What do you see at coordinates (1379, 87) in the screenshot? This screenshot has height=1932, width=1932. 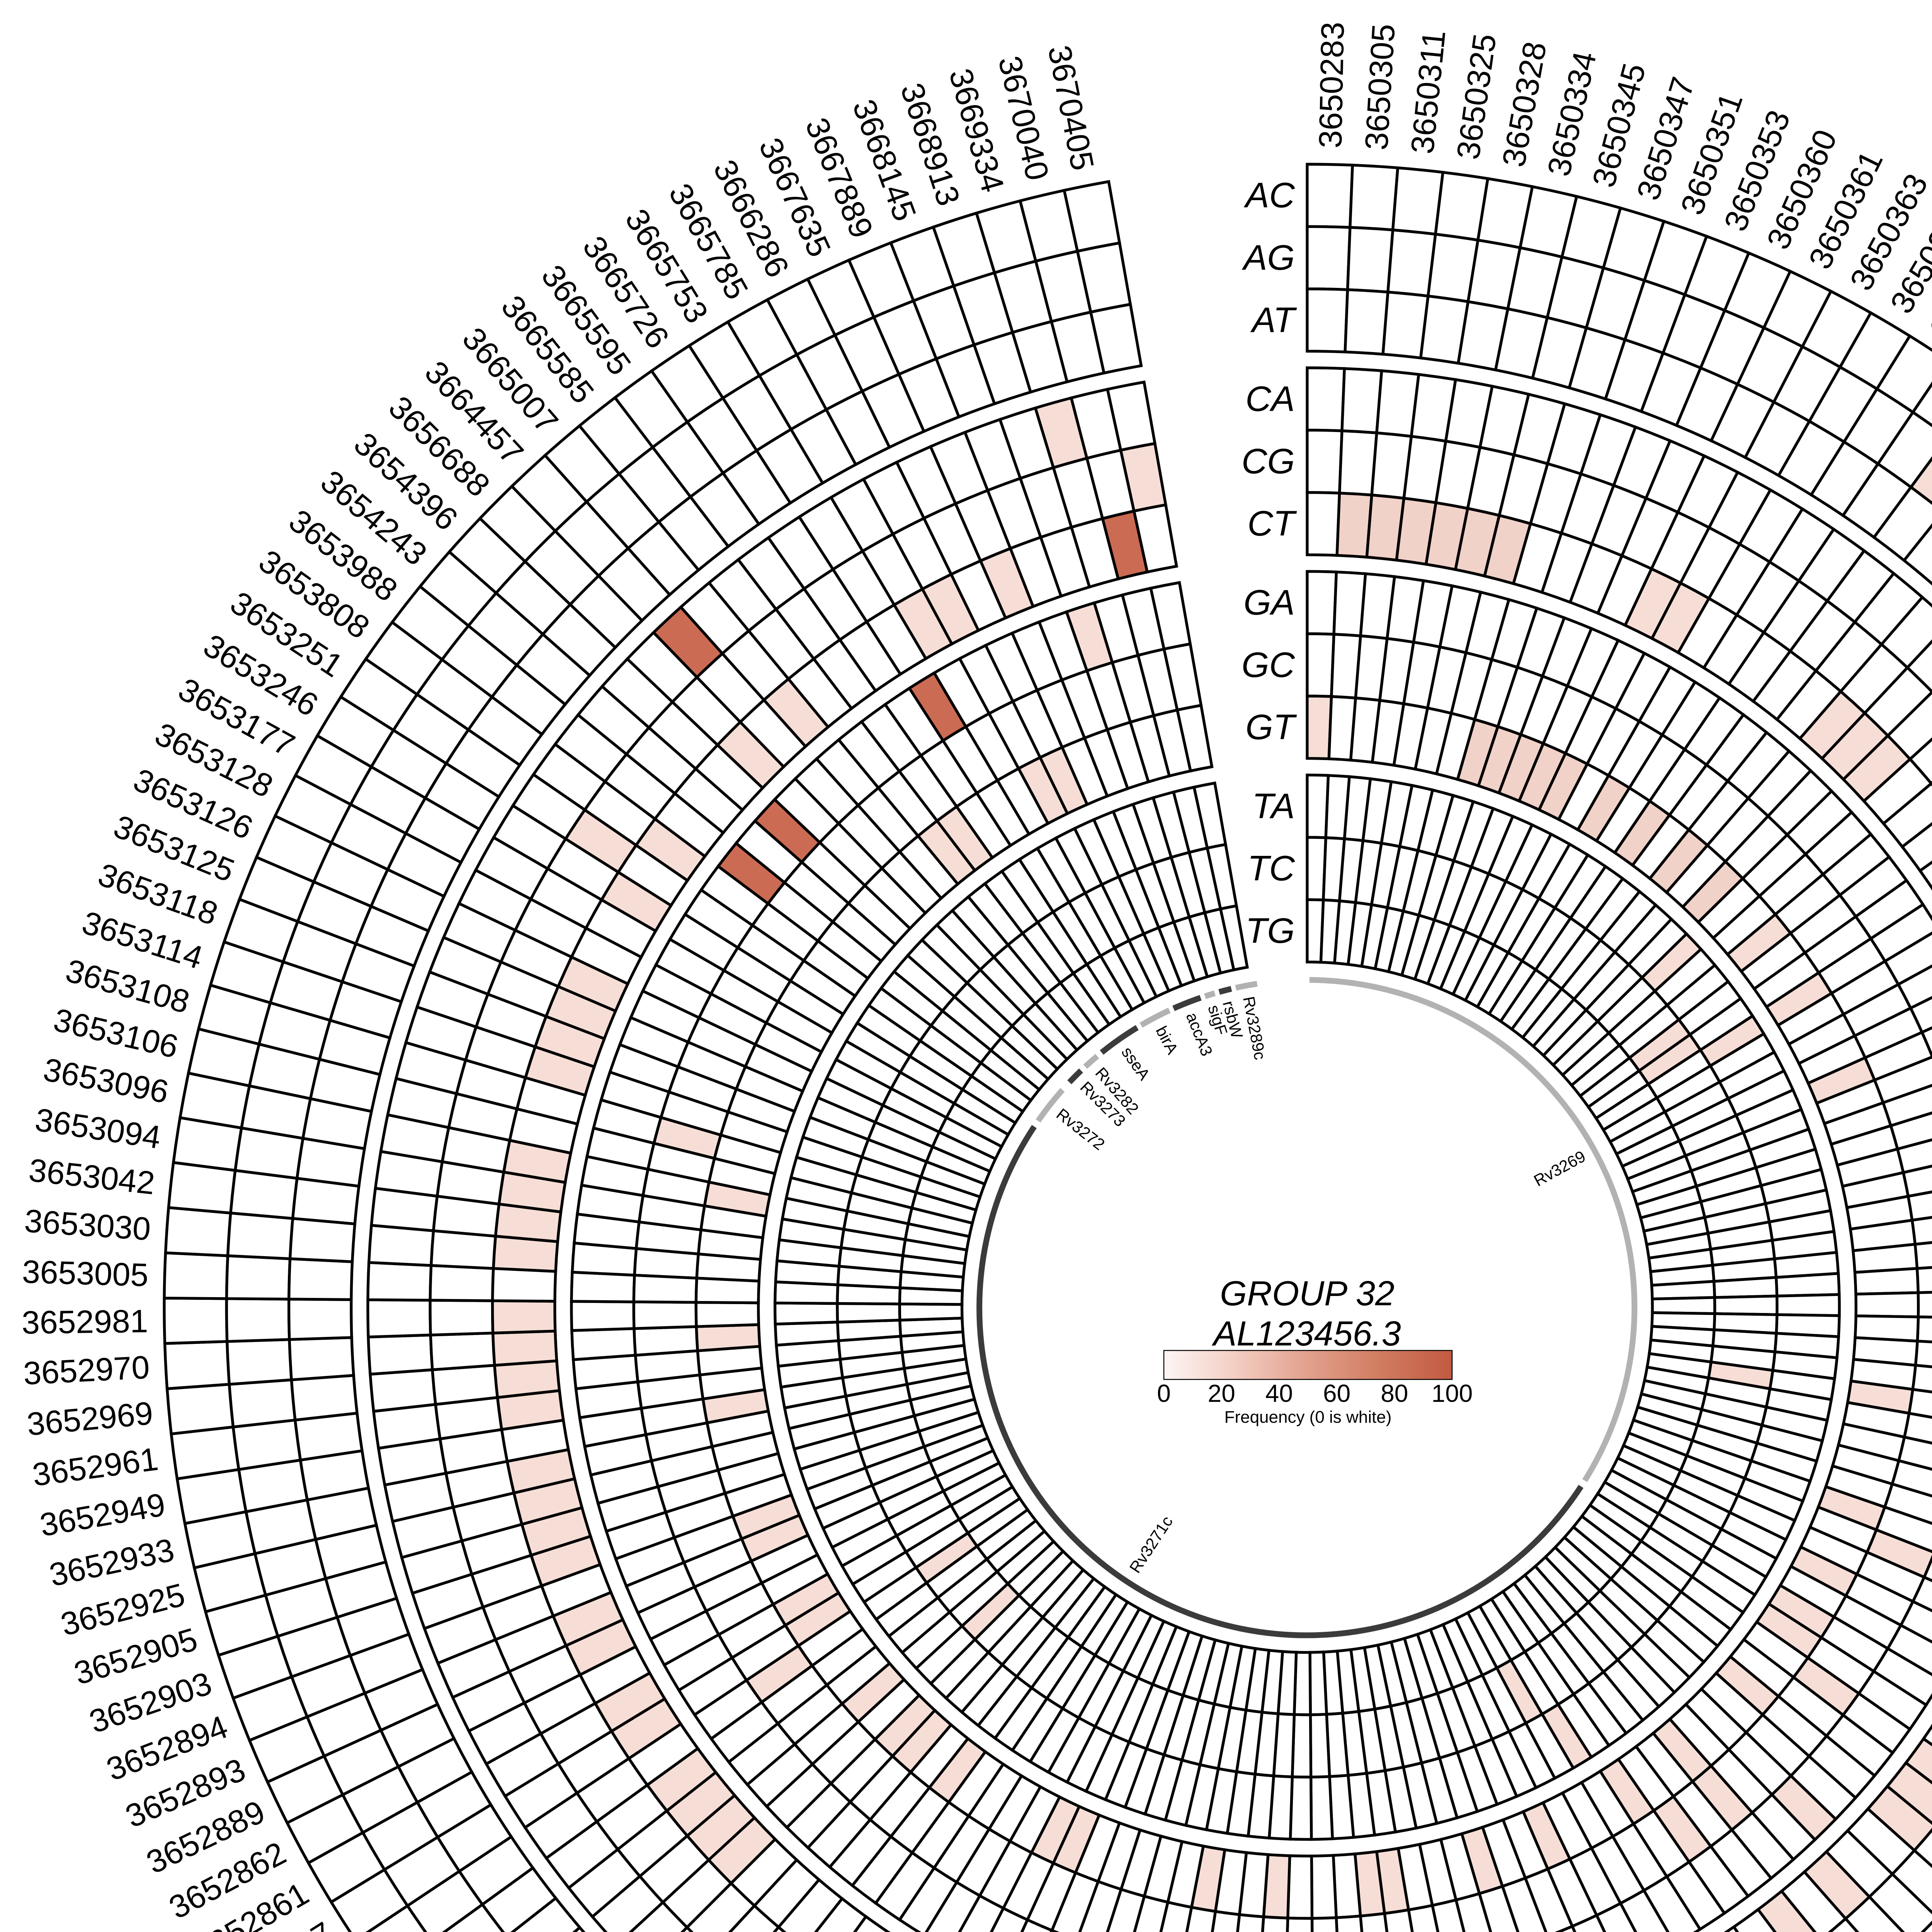 I see `svg-text: 3650305` at bounding box center [1379, 87].